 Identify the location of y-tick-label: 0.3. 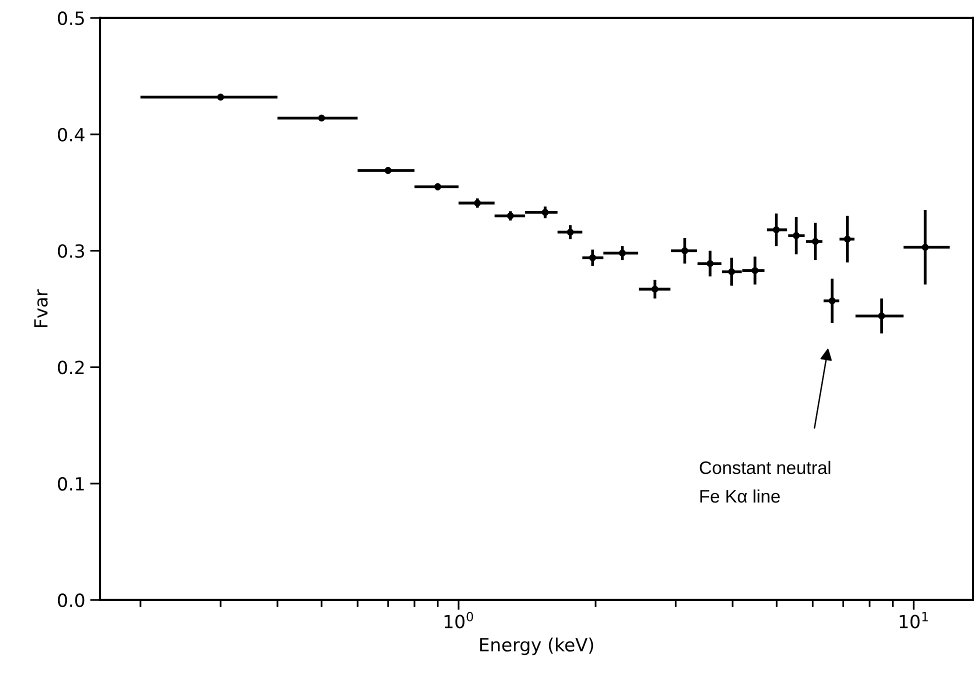
(71, 251).